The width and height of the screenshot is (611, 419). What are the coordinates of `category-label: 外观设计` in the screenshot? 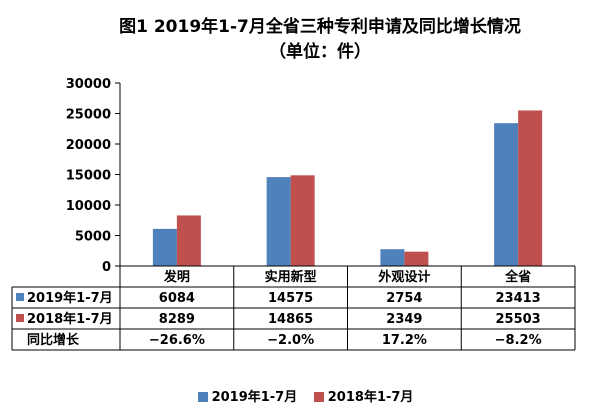 It's located at (403, 277).